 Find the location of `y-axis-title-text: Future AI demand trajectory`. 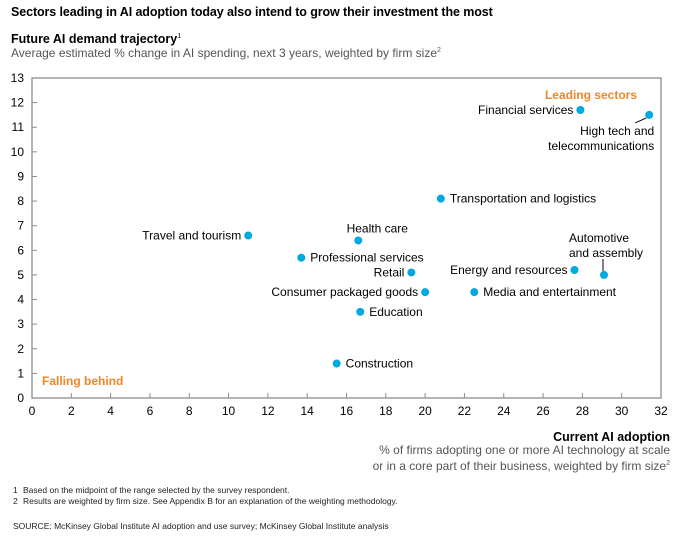

y-axis-title-text: Future AI demand trajectory is located at coordinates (94, 39).